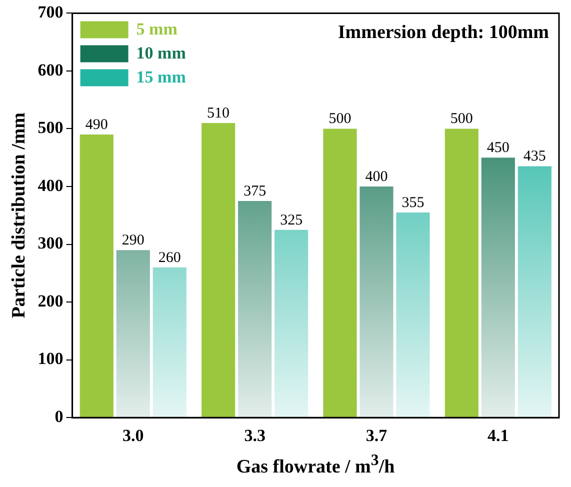 The width and height of the screenshot is (571, 487). Describe the element at coordinates (218, 113) in the screenshot. I see `data-label: 510` at that location.